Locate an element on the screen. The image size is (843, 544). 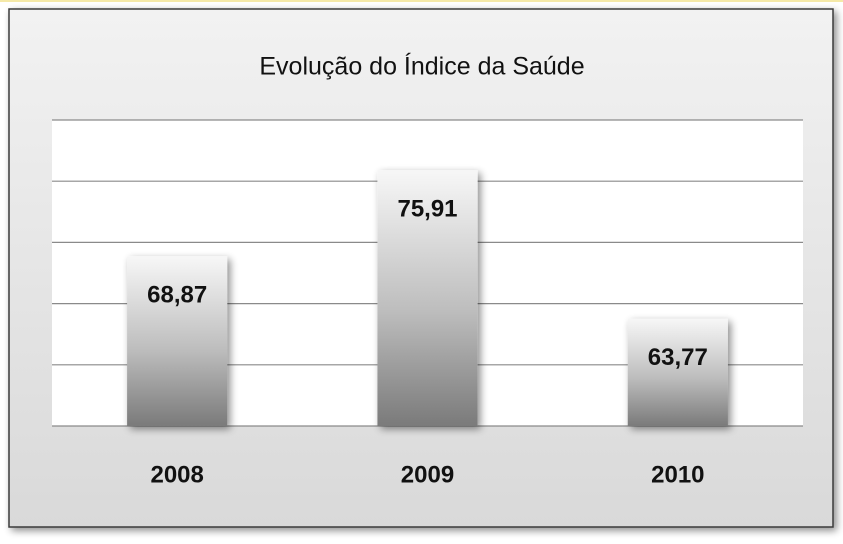
x-tick-label: 2010 is located at coordinates (677, 474).